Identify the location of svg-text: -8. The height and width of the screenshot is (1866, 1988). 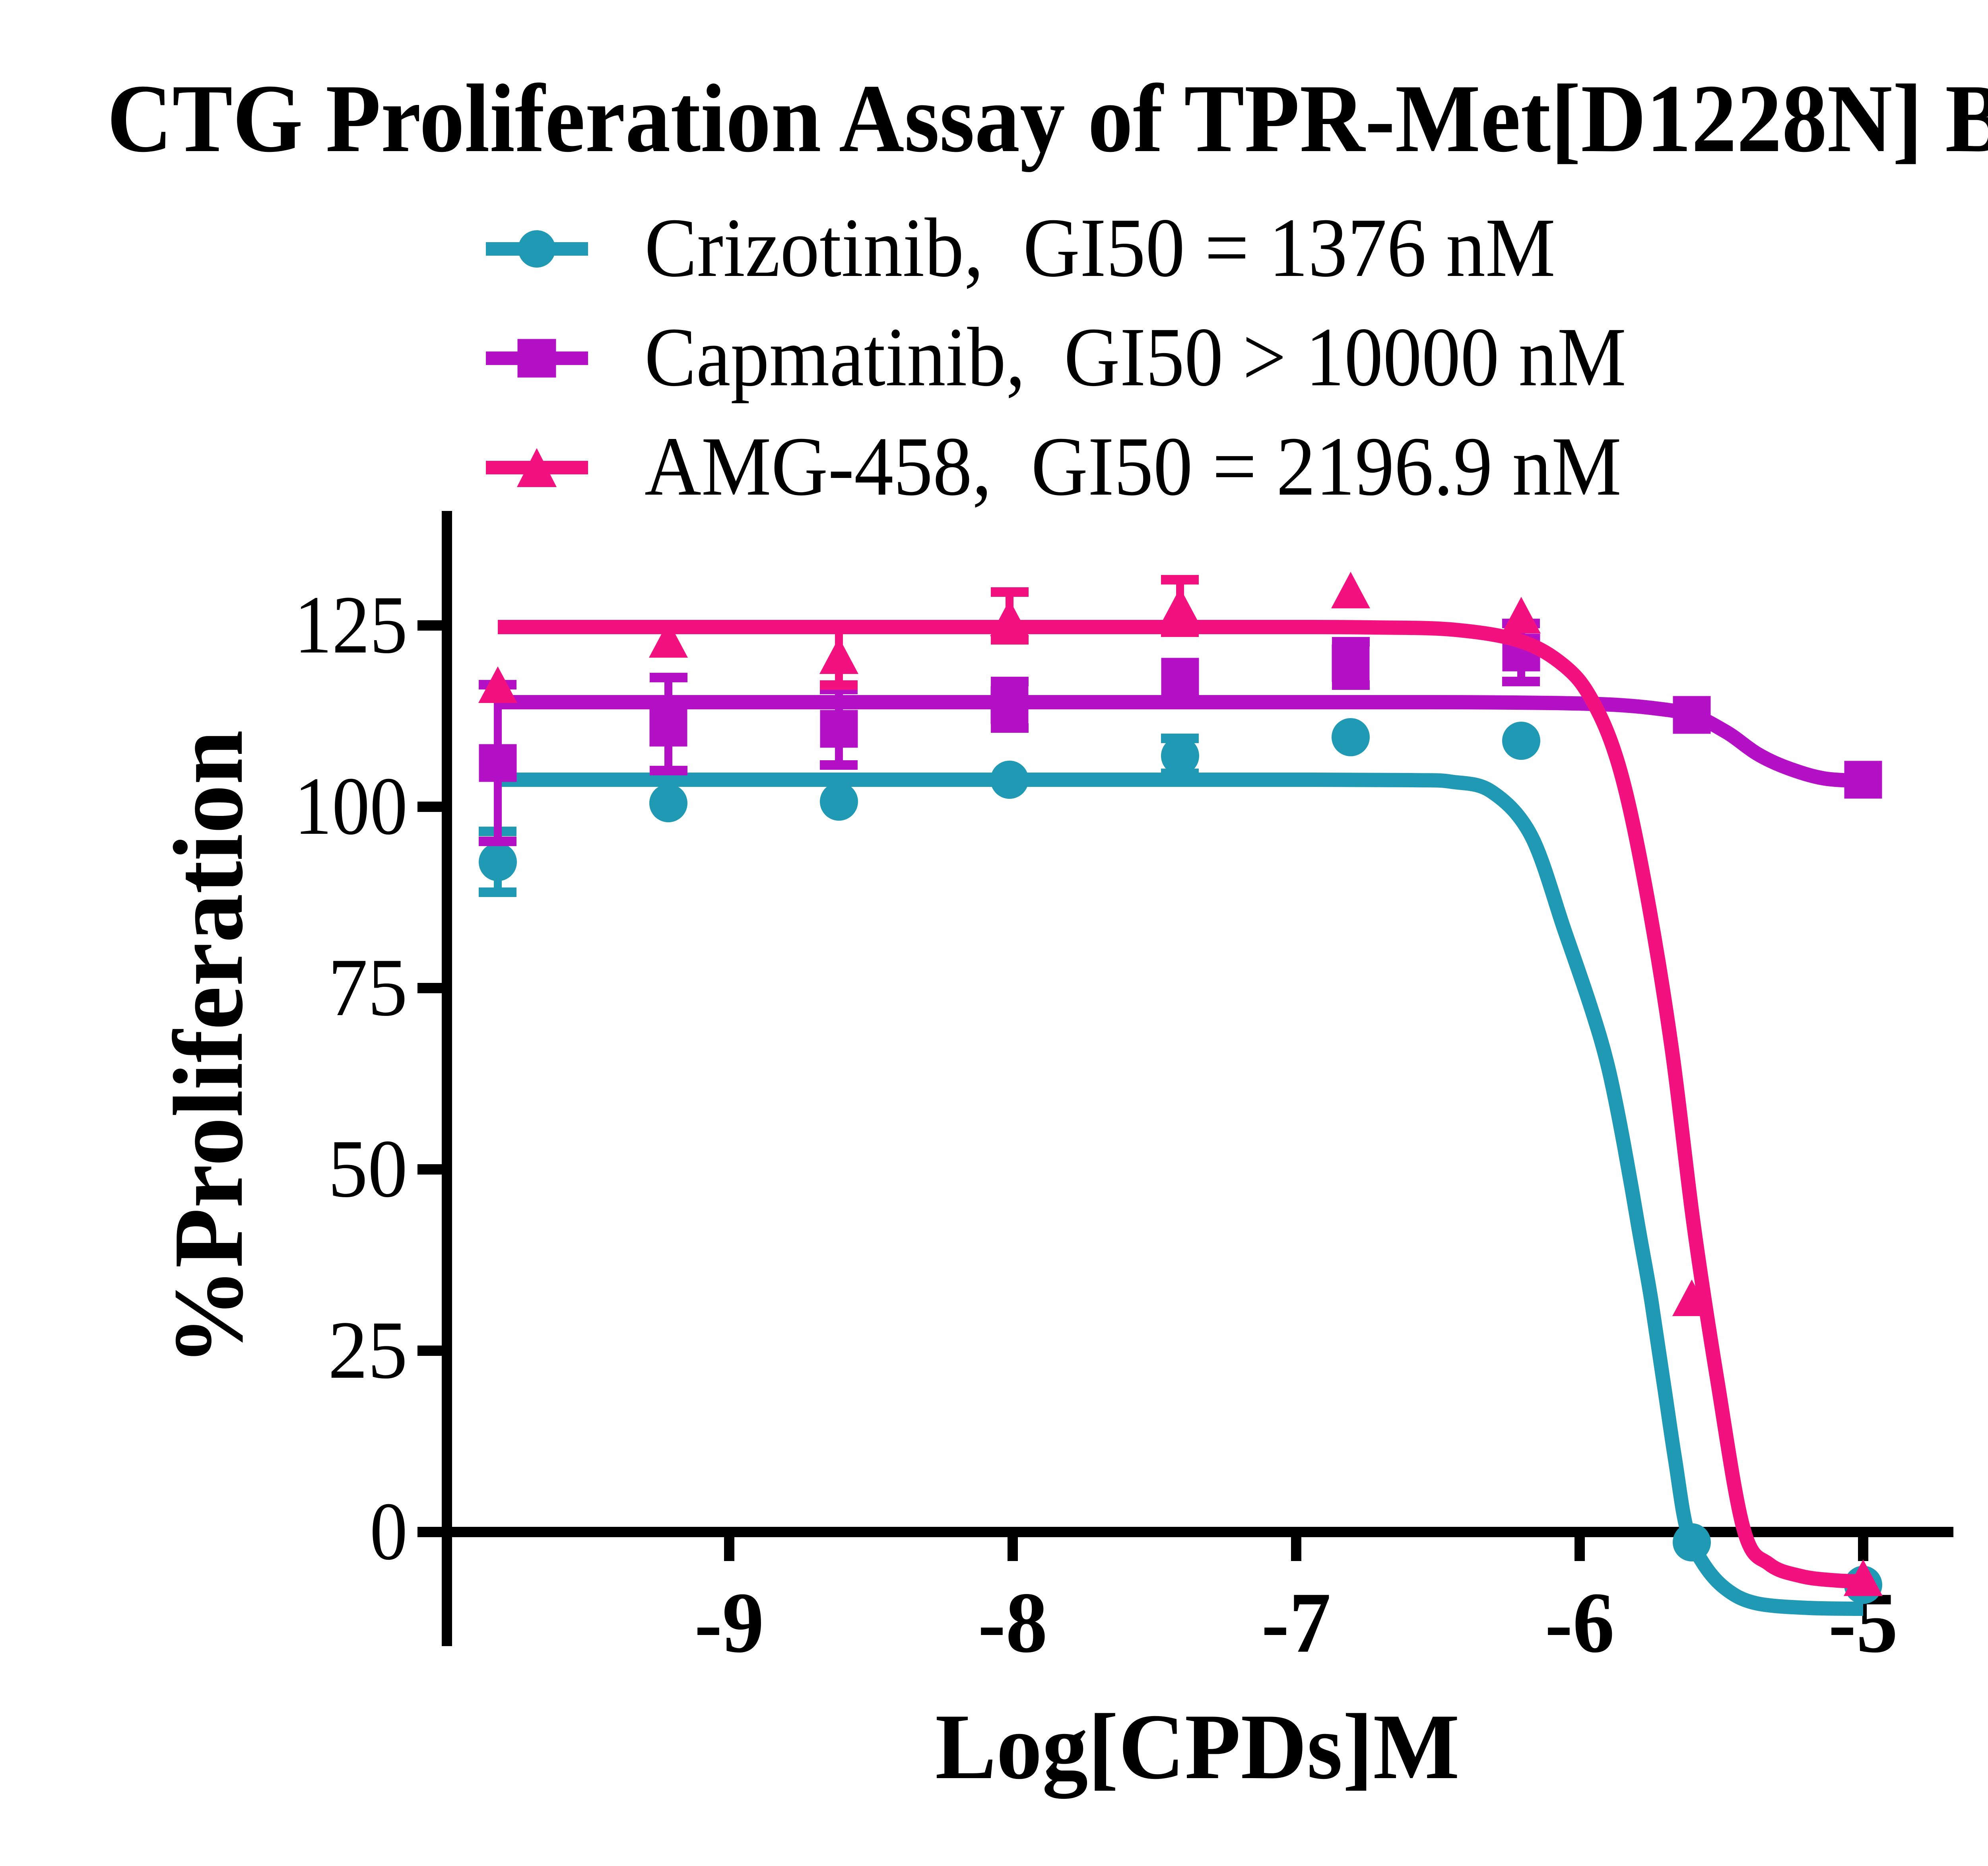
(1013, 1623).